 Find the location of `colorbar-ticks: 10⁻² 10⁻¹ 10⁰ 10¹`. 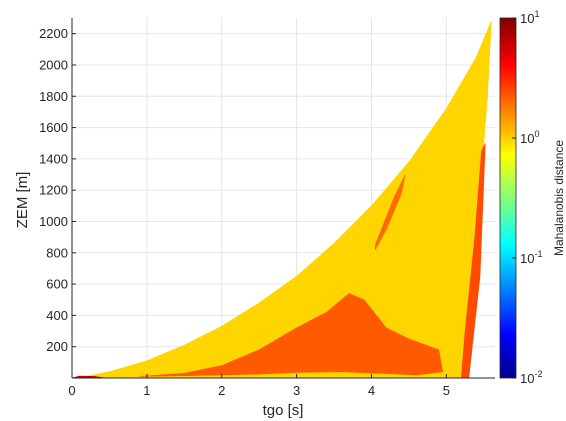

colorbar-ticks: 10⁻² 10⁻¹ 10⁰ 10¹ is located at coordinates (527, 197).